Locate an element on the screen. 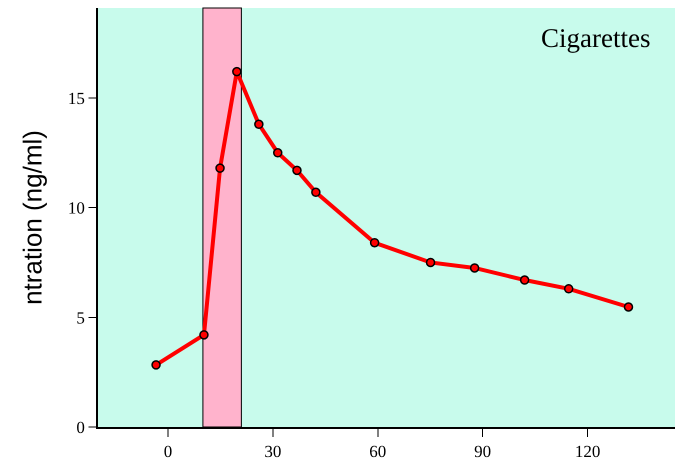 This screenshot has height=464, width=675. y-tick-label: 0 is located at coordinates (80, 427).